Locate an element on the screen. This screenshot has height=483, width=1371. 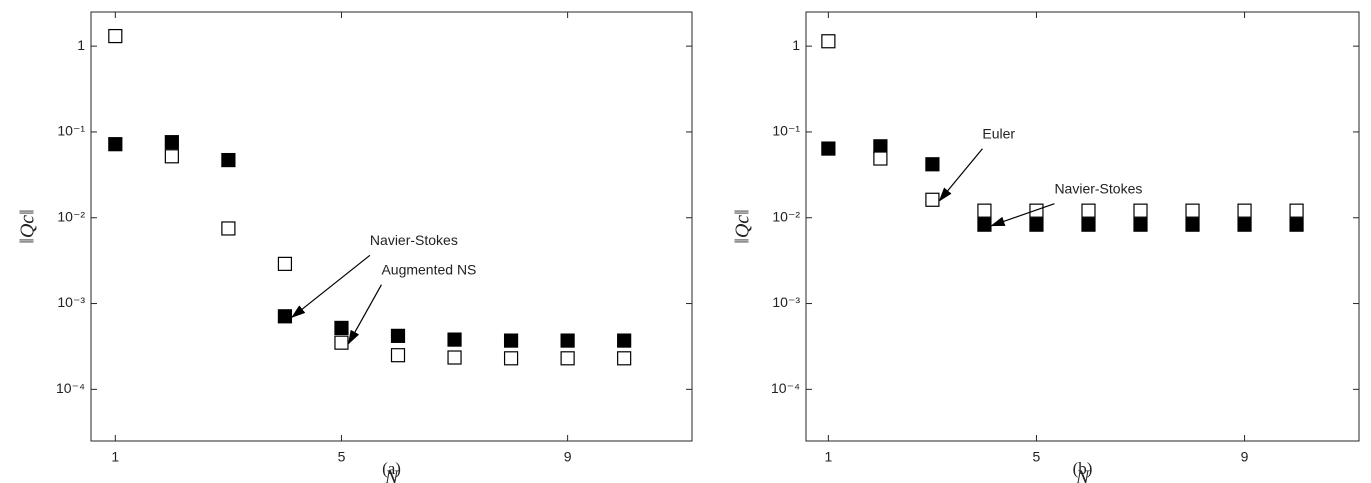
annotation: Euler is located at coordinates (998, 133).